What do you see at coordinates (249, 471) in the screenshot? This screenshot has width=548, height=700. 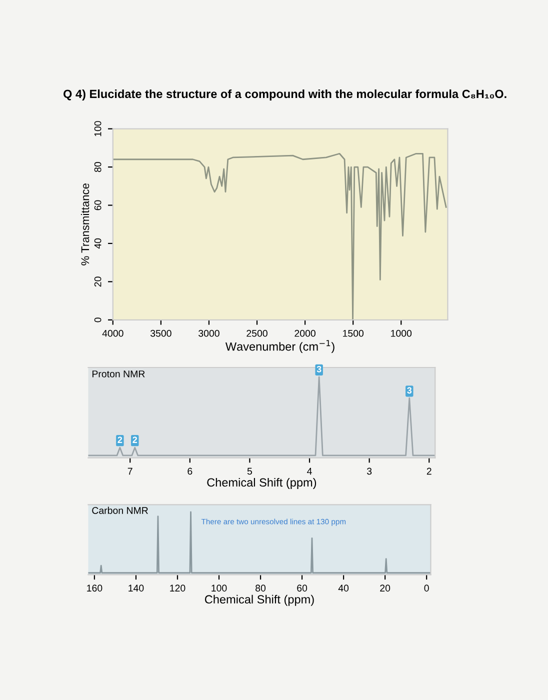 I see `x-tick-label: 5` at bounding box center [249, 471].